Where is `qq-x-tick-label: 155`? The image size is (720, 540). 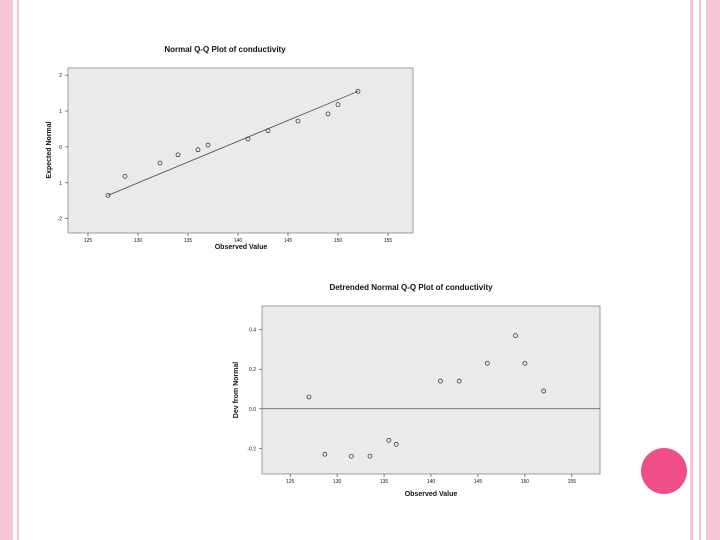 qq-x-tick-label: 155 is located at coordinates (388, 241).